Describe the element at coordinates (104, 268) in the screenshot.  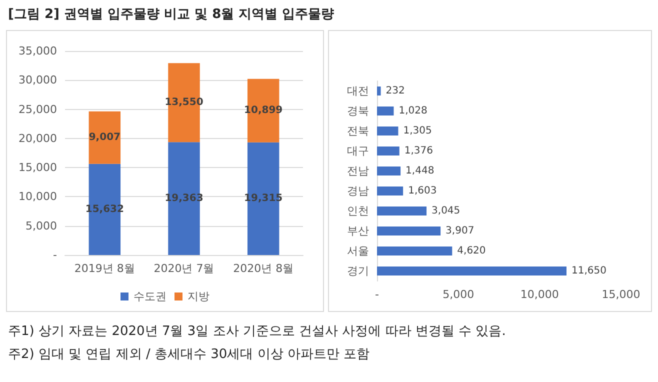
I see `x-tick-label: 2019년 8월` at that location.